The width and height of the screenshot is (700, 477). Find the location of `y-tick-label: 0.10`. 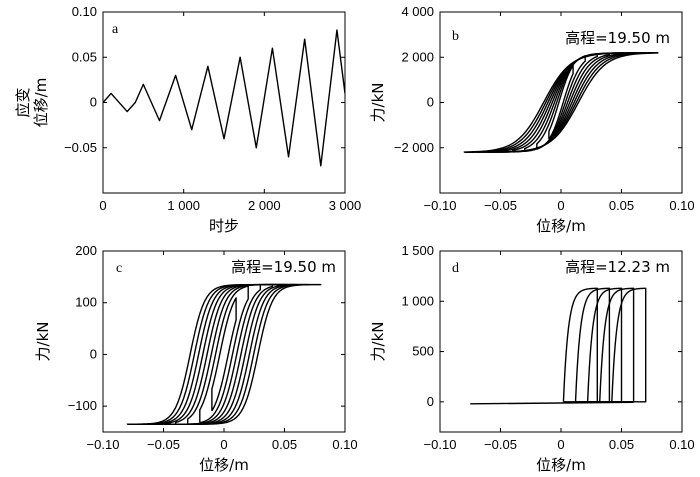

y-tick-label: 0.10 is located at coordinates (84, 11).